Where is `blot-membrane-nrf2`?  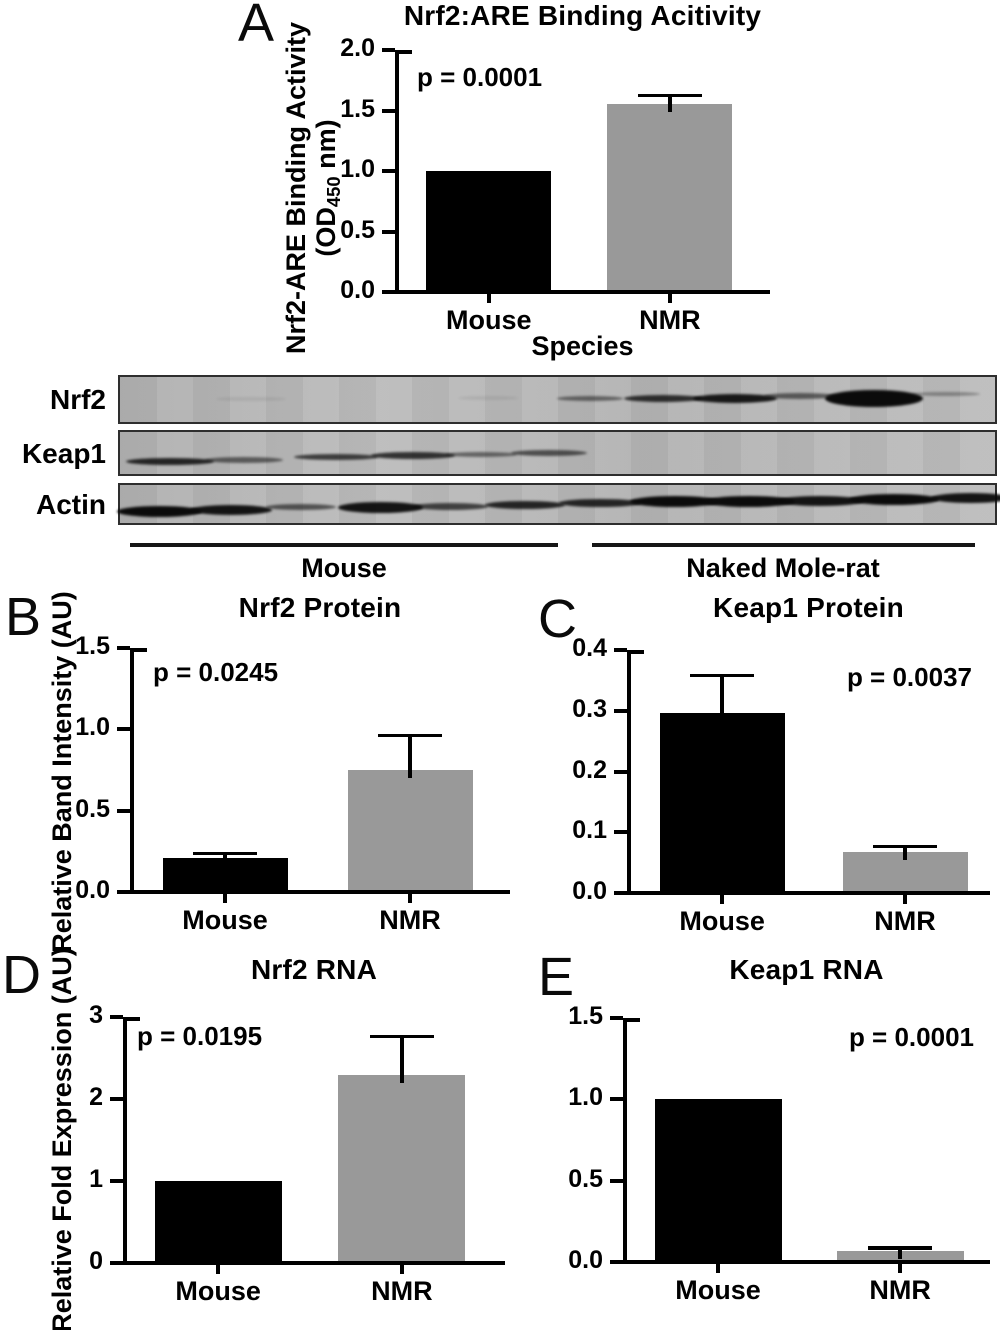 blot-membrane-nrf2 is located at coordinates (557, 399).